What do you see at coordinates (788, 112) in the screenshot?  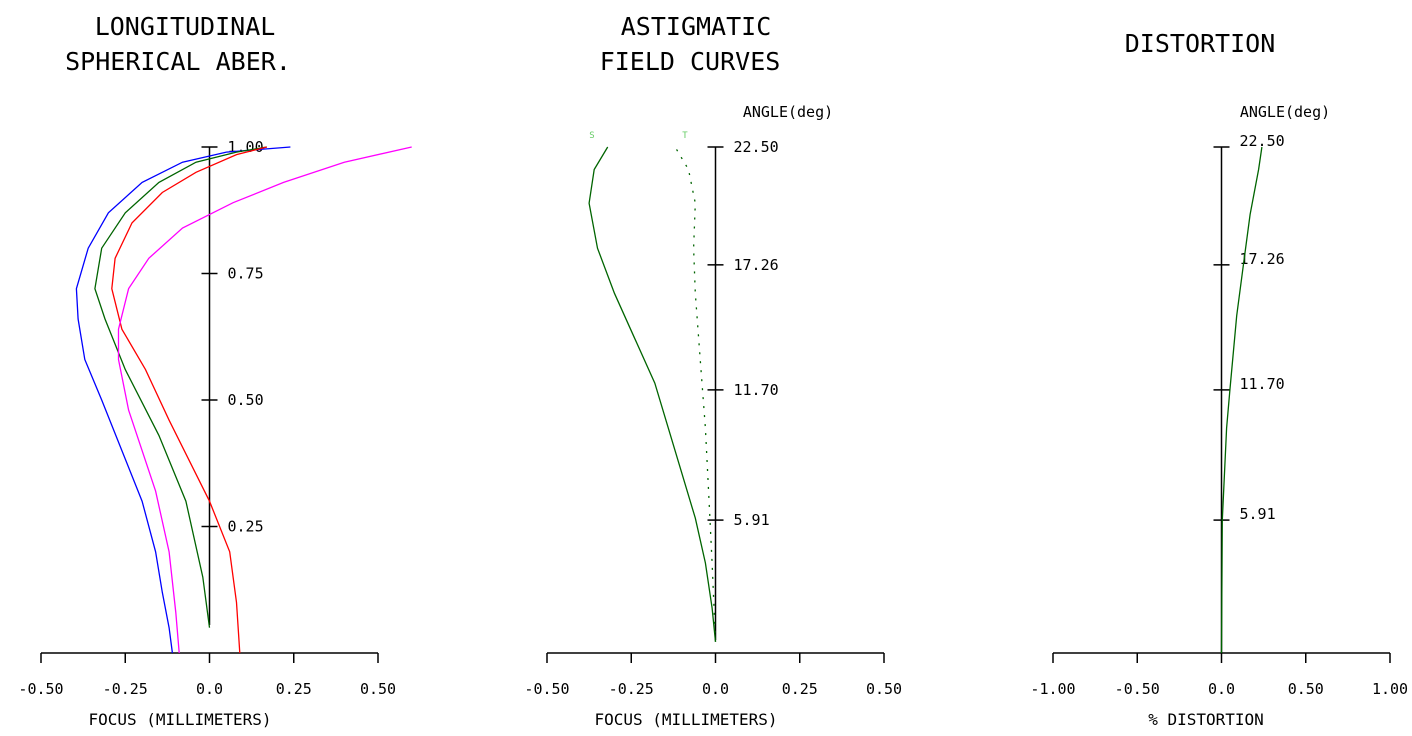 I see `field-angle-label: ANGLE(deg)` at bounding box center [788, 112].